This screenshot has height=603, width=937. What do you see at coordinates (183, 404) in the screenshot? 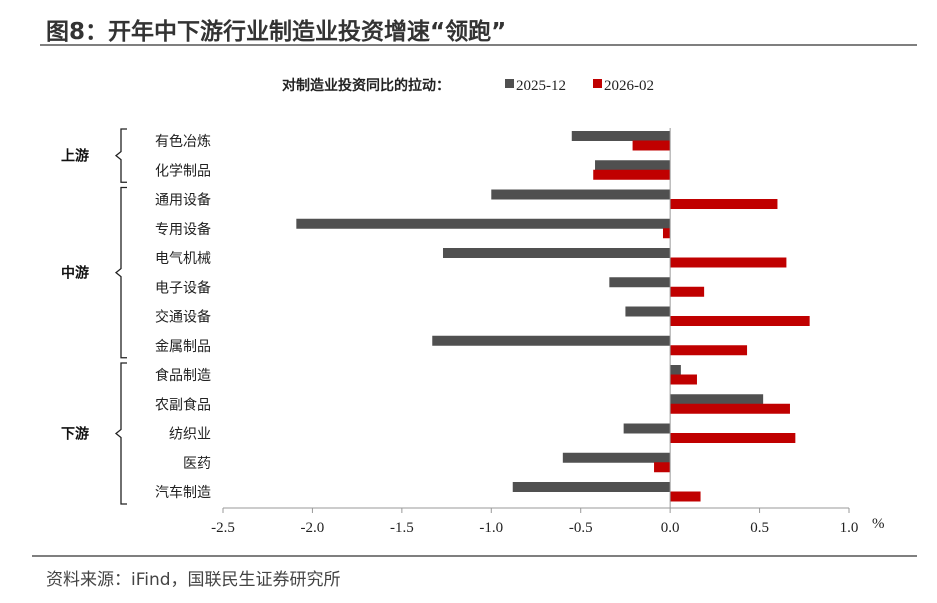
I see `category-label: 农副食品` at bounding box center [183, 404].